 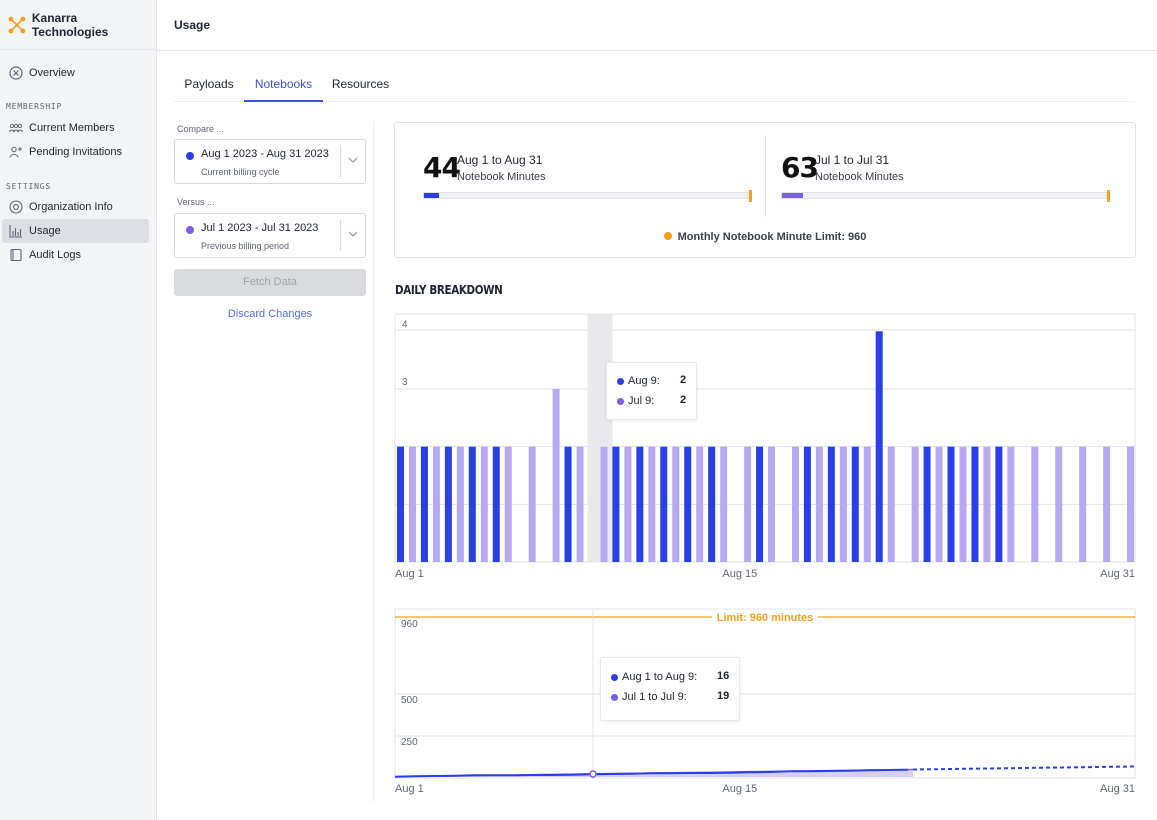 What do you see at coordinates (34, 106) in the screenshot?
I see `membership-section-label: MEMBERSHIP` at bounding box center [34, 106].